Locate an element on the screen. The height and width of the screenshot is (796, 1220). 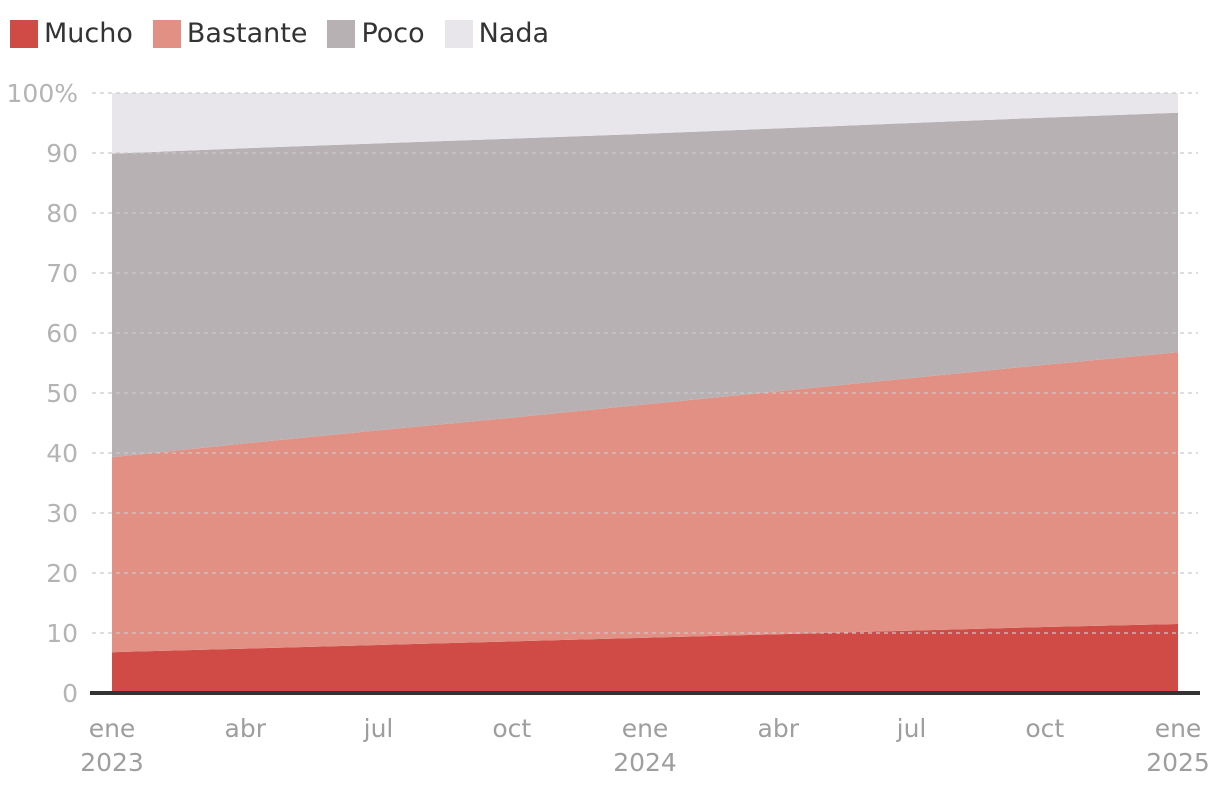
chart-legend: Mucho Bastante Poco Nada is located at coordinates (289, 33).